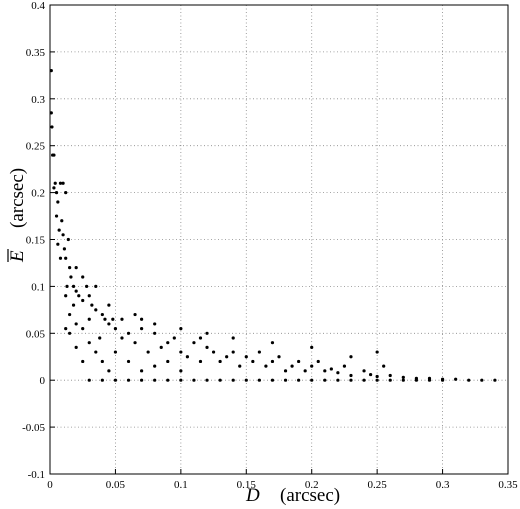 The height and width of the screenshot is (509, 520). I want to click on y-tick-label: 0.2, so click(38, 194).